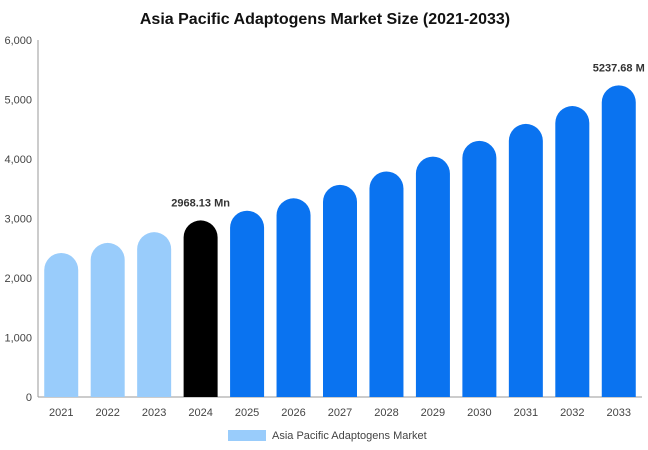  What do you see at coordinates (200, 203) in the screenshot?
I see `data-label-2024: 2968.13 Mn` at bounding box center [200, 203].